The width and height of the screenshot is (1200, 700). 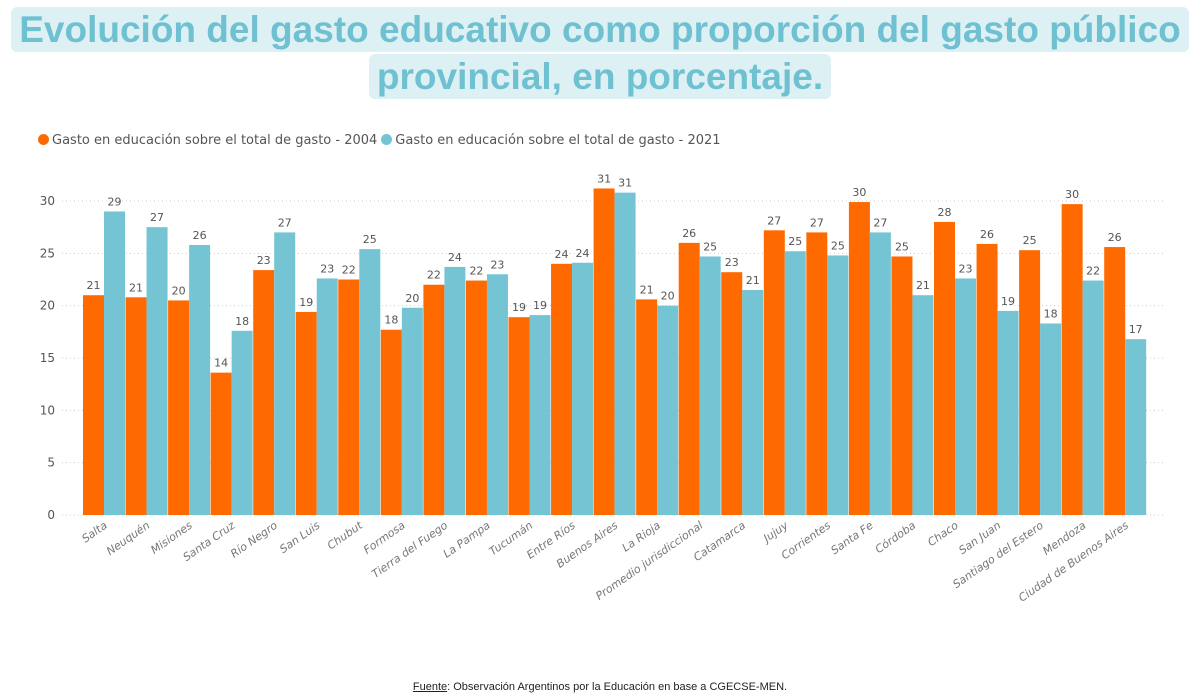 I want to click on y-tick-label: 30, so click(x=47, y=201).